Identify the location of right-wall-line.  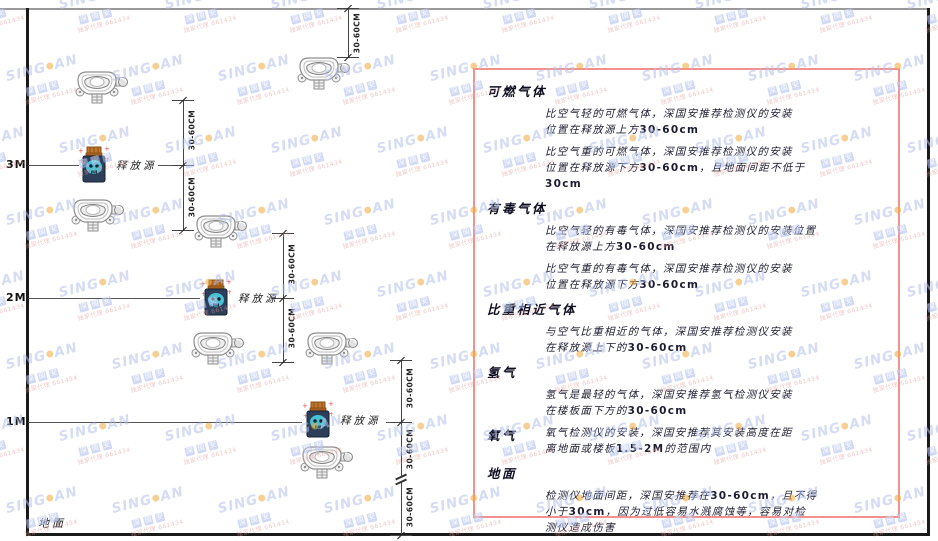
(928, 272).